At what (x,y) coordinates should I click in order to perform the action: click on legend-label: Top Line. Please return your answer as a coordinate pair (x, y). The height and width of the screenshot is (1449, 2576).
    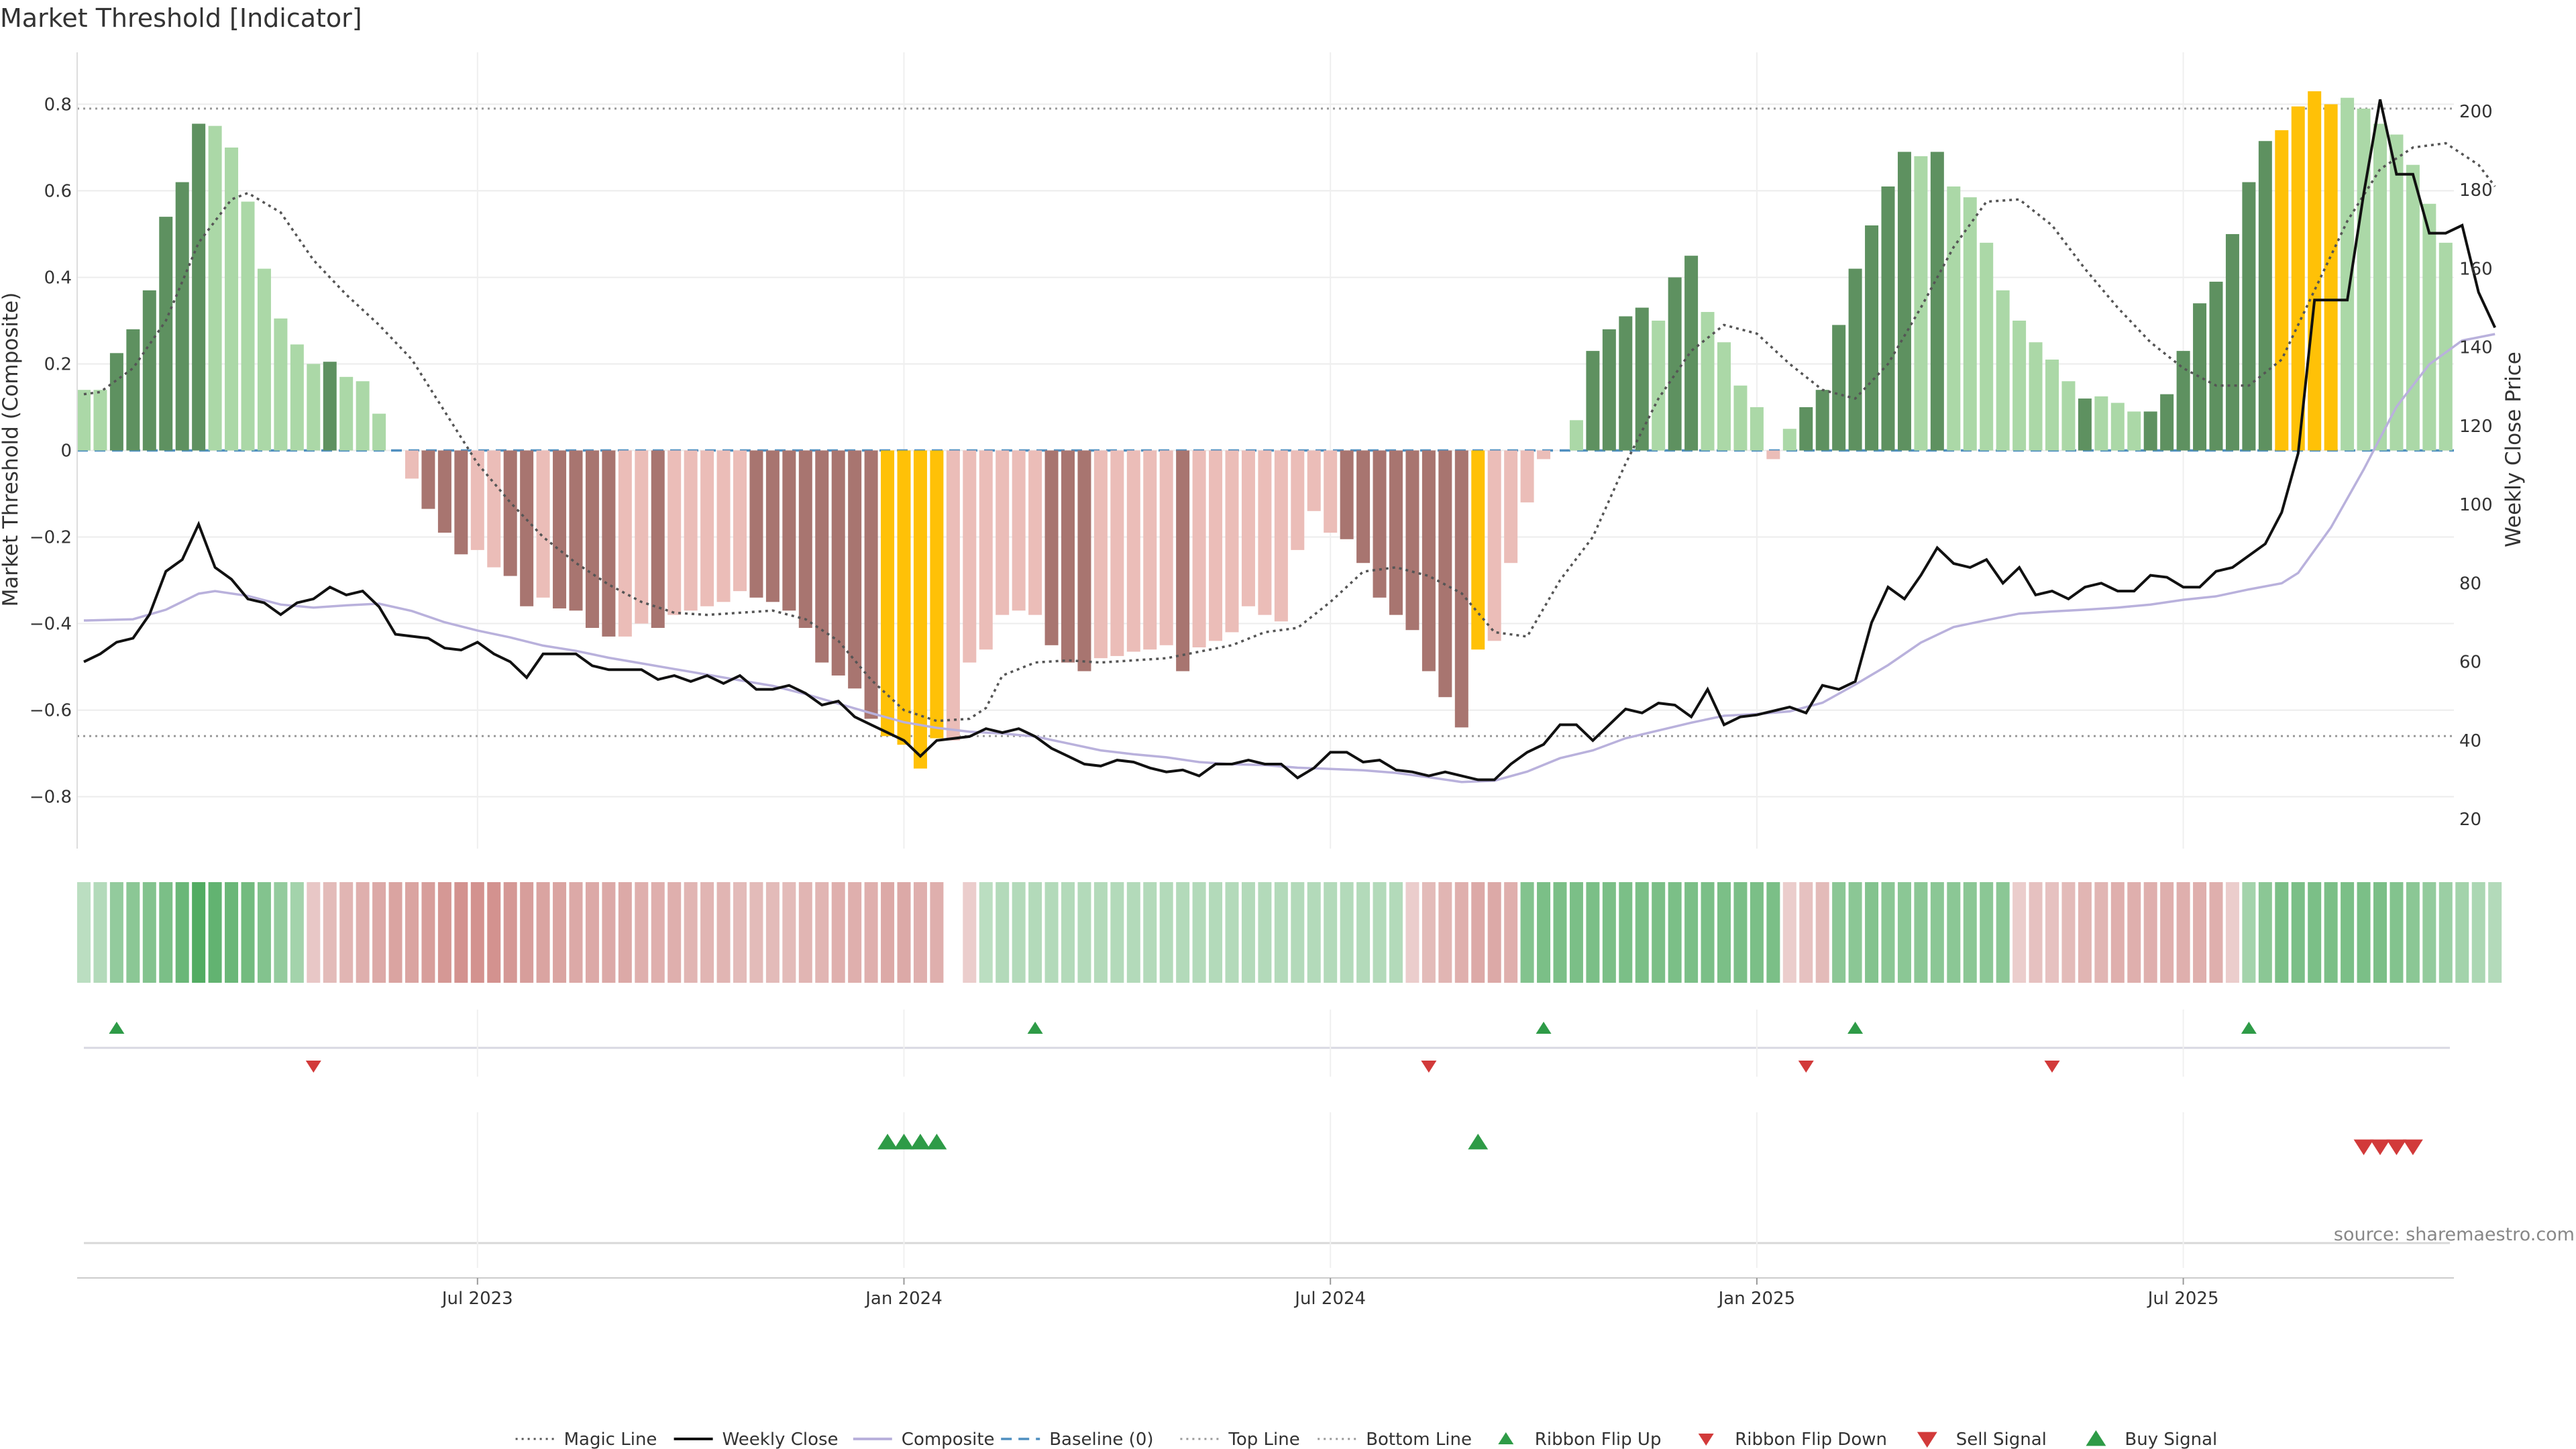
    Looking at the image, I should click on (1263, 1439).